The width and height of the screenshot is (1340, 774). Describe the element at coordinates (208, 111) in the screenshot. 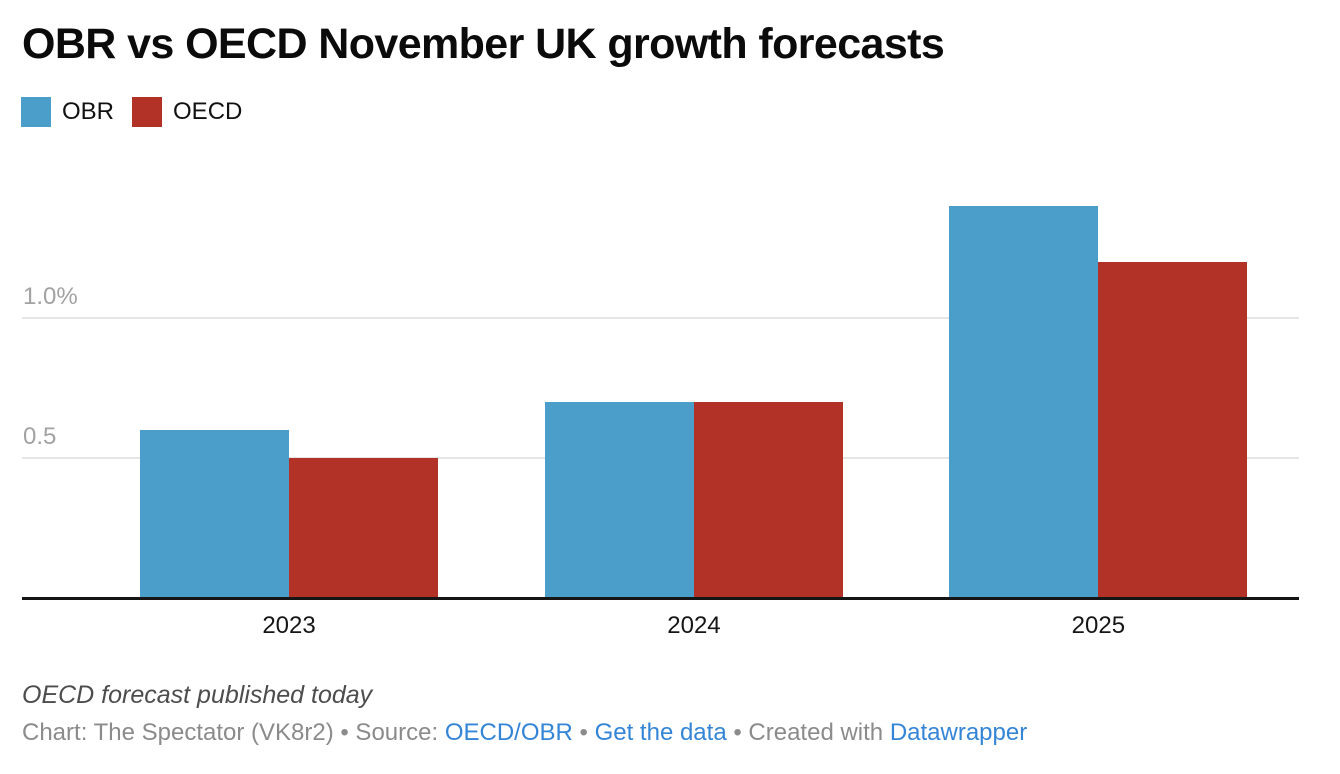

I see `legend-label: OECD` at that location.